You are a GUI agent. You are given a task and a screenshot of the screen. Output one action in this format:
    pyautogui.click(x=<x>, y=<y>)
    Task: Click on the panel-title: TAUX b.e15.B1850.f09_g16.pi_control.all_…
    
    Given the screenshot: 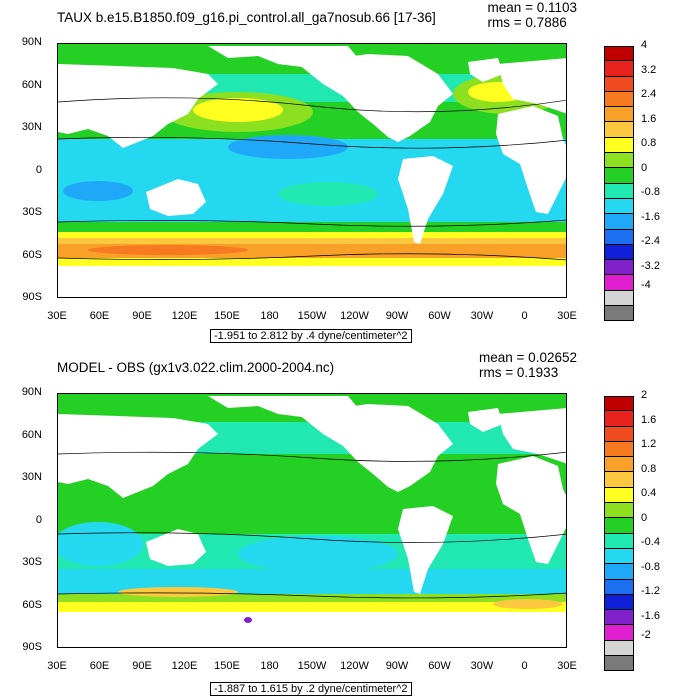 What is the action you would take?
    pyautogui.click(x=246, y=17)
    